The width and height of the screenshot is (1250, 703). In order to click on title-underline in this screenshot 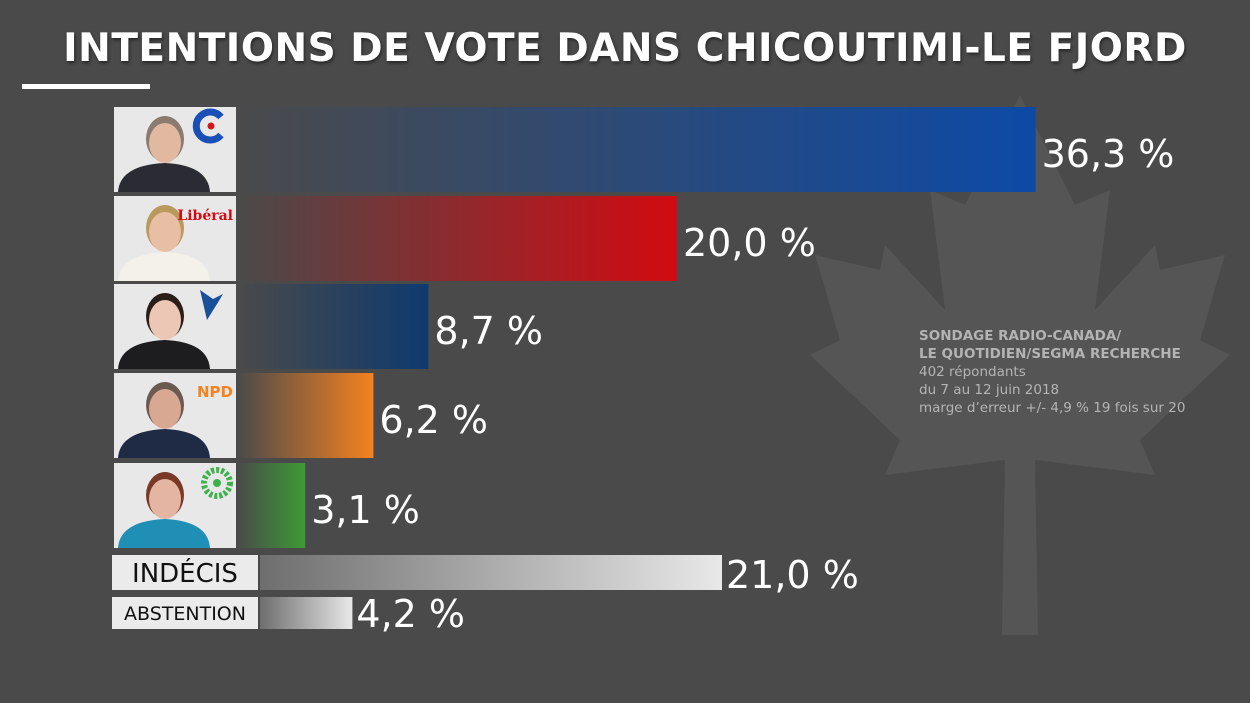, I will do `click(86, 86)`.